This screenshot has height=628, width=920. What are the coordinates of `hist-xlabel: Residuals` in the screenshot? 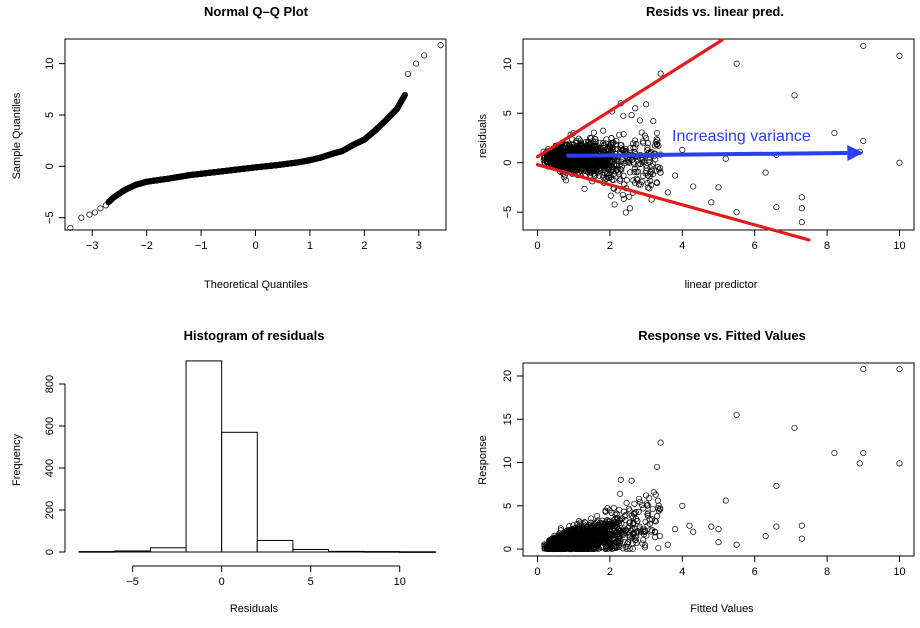 It's located at (254, 609).